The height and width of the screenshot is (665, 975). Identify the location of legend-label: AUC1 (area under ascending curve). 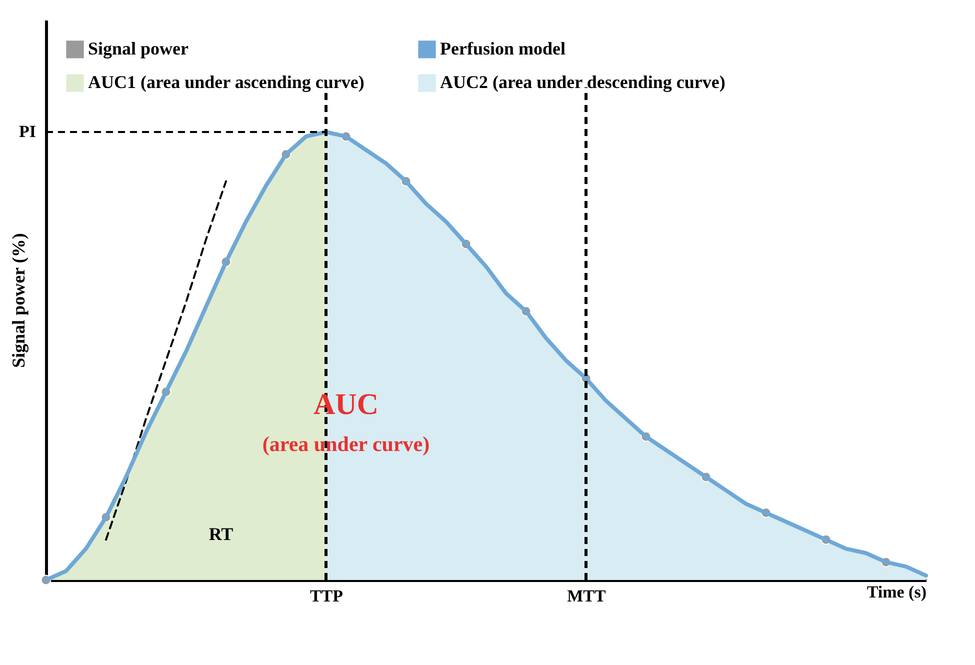
(226, 82).